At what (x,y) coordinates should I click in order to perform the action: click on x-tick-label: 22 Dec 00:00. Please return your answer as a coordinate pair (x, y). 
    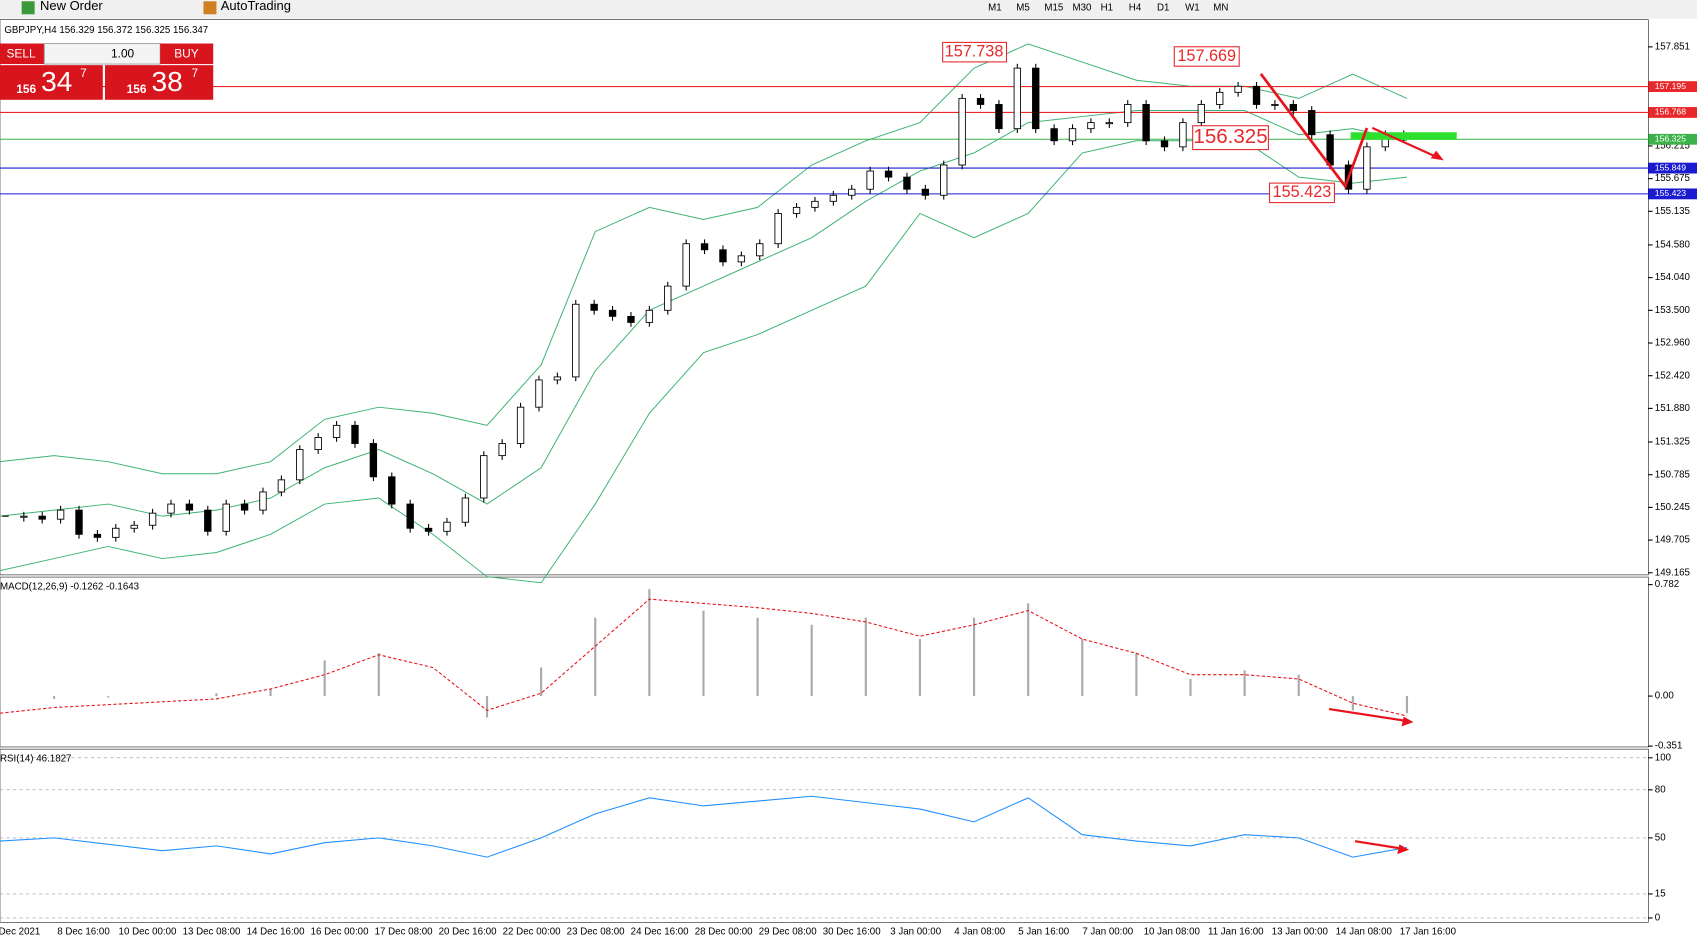
    Looking at the image, I should click on (532, 932).